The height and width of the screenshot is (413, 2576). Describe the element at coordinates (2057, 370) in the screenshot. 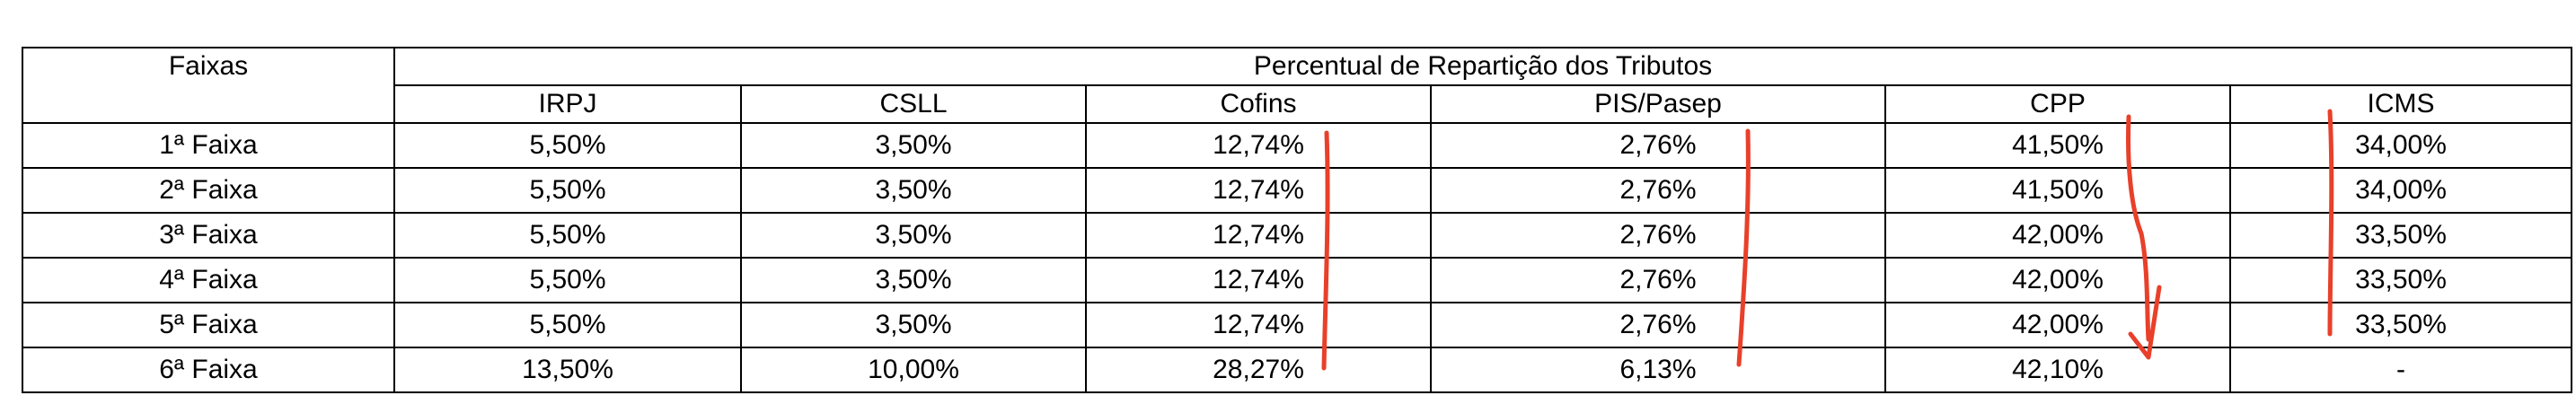

I see `cell-cpp: 42,10%` at that location.